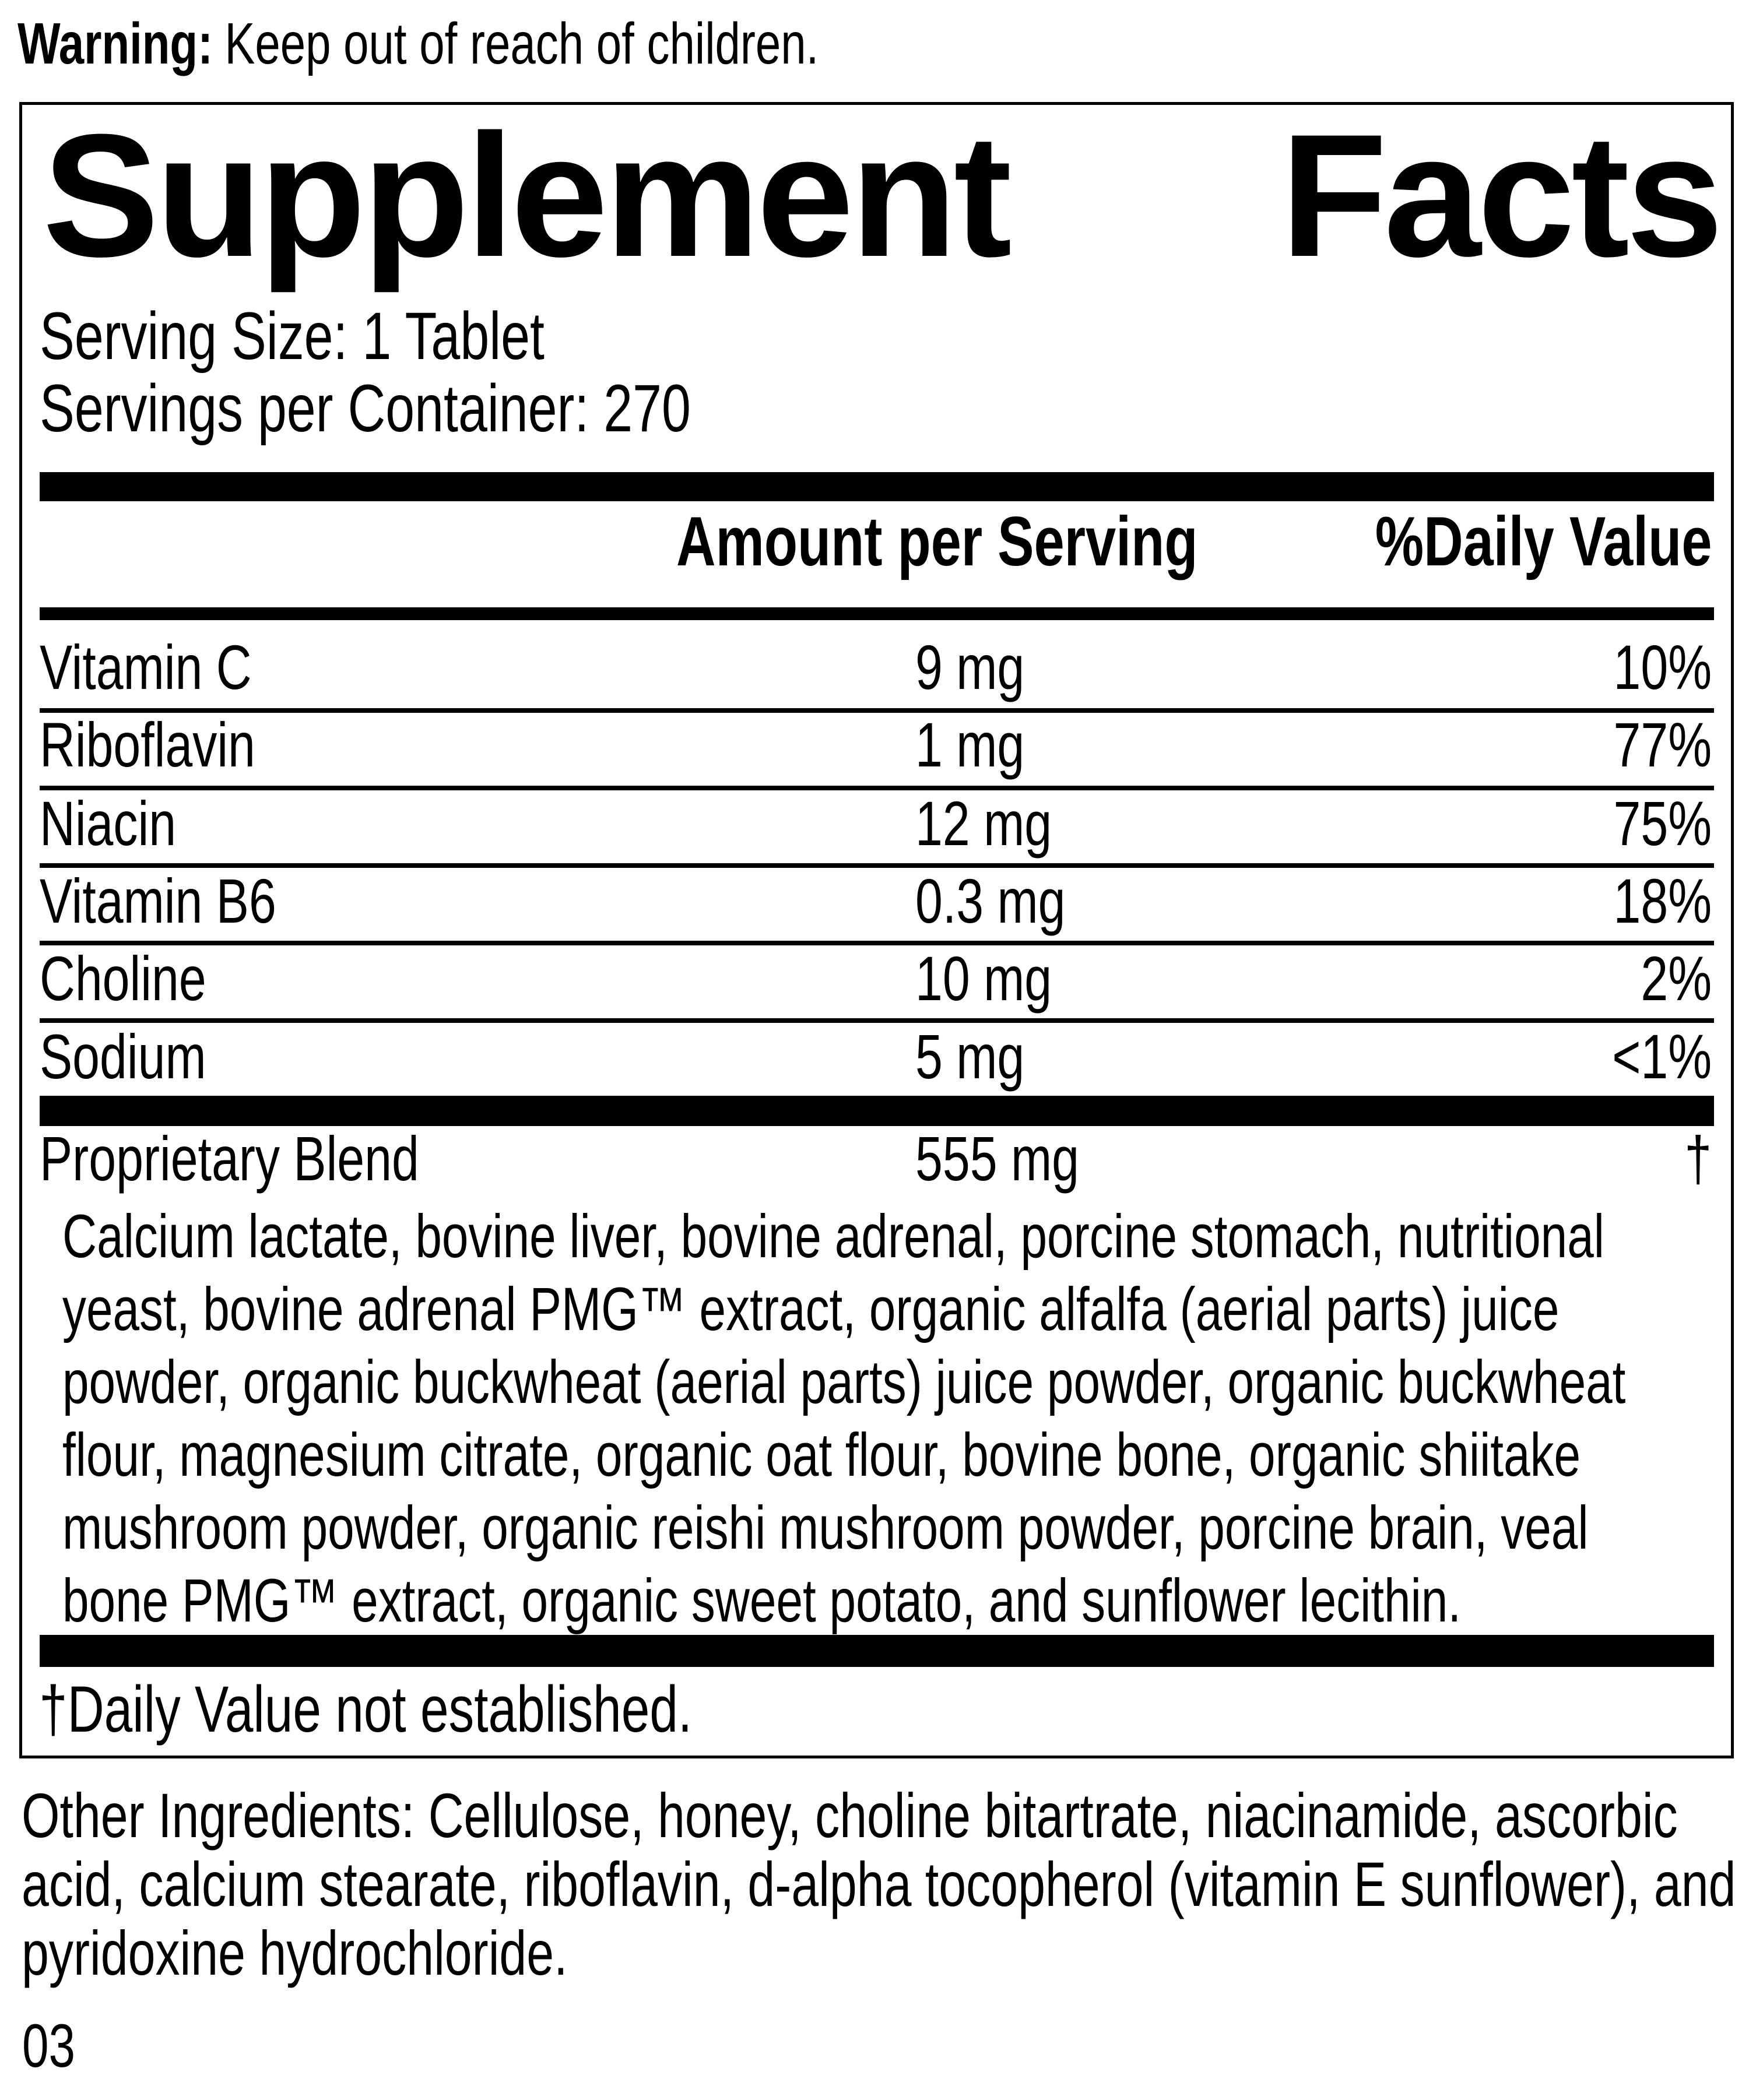 This screenshot has width=1749, height=2100. I want to click on daily-value-footnote: †Daily Value not established., so click(366, 1709).